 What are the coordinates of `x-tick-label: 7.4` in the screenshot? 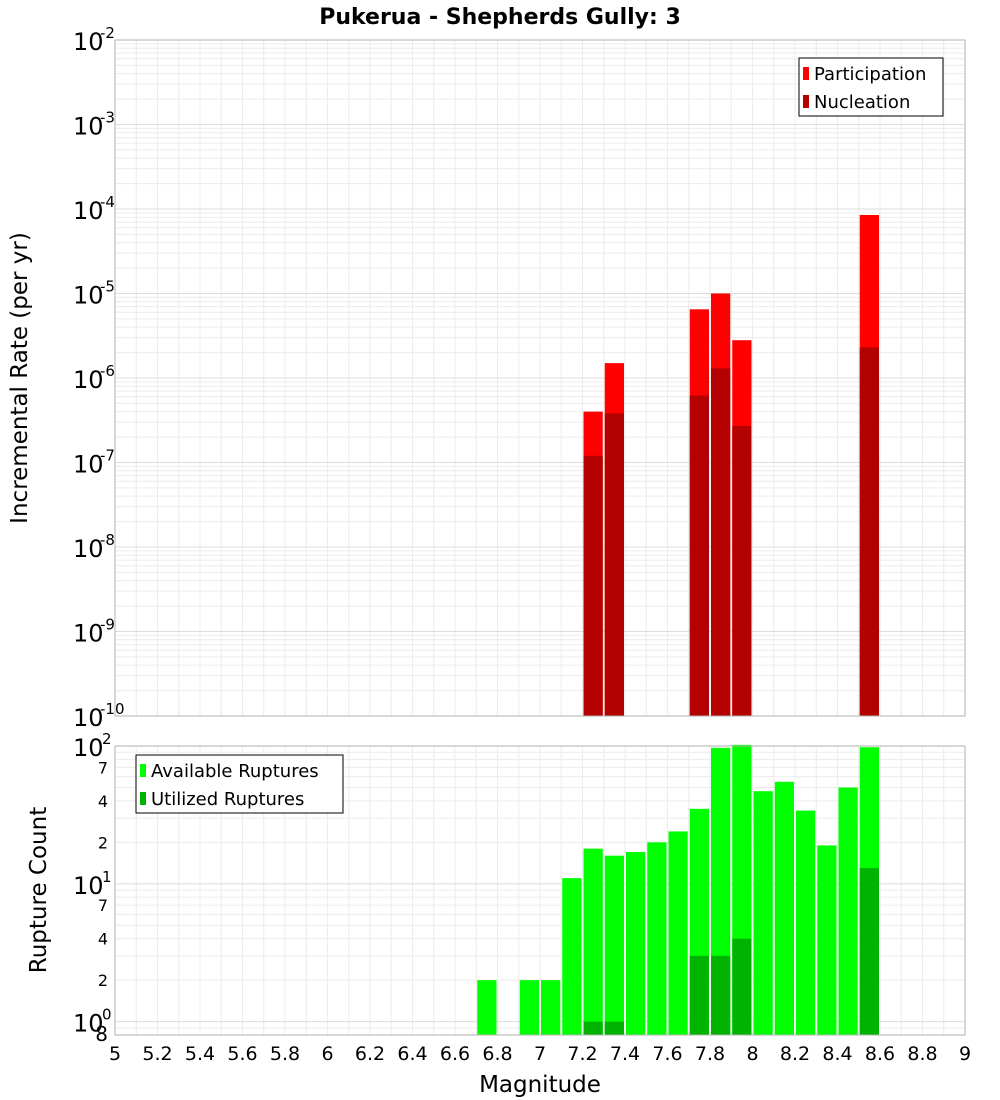 It's located at (625, 1054).